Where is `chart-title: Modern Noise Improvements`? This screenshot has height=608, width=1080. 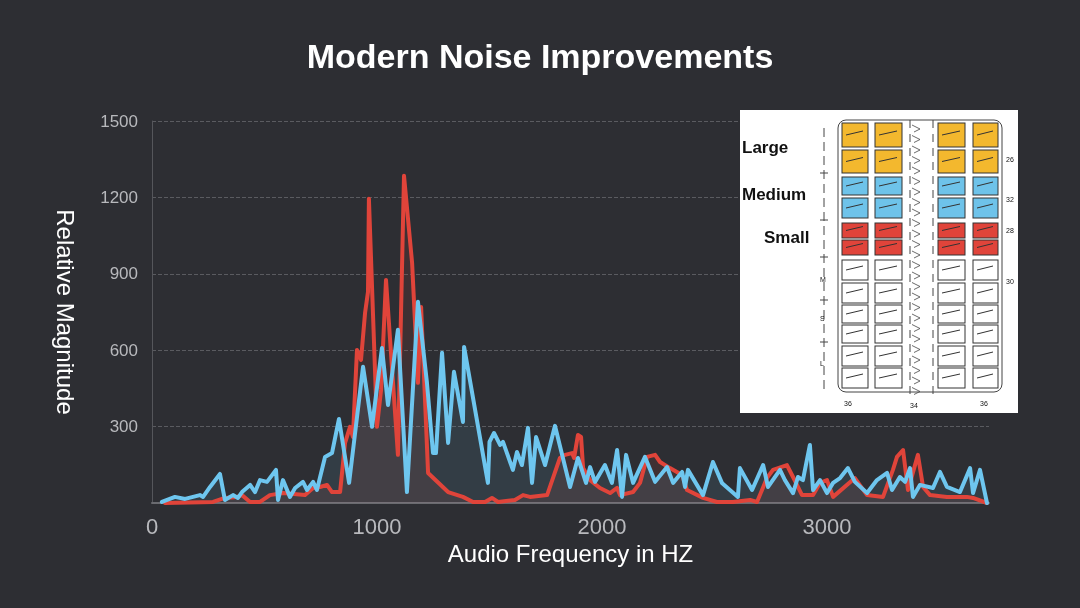
chart-title: Modern Noise Improvements is located at coordinates (540, 56).